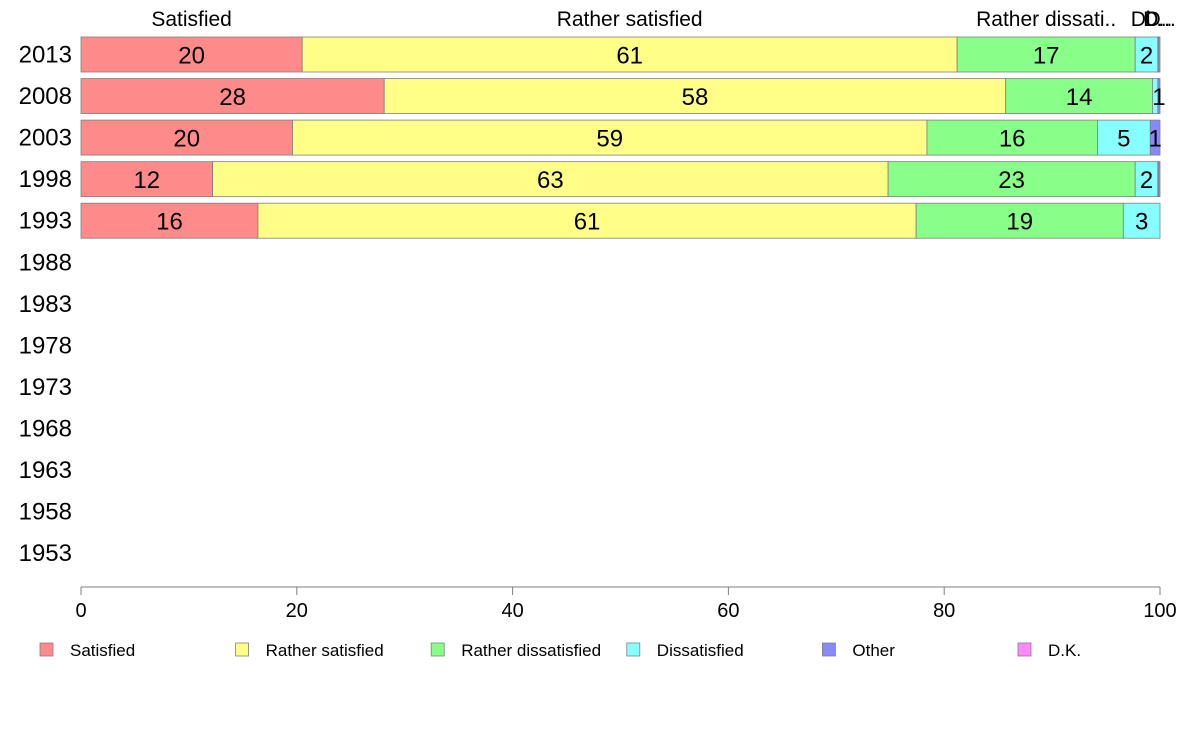  I want to click on x-axis: 0 20 40 60 80 100, so click(626, 604).